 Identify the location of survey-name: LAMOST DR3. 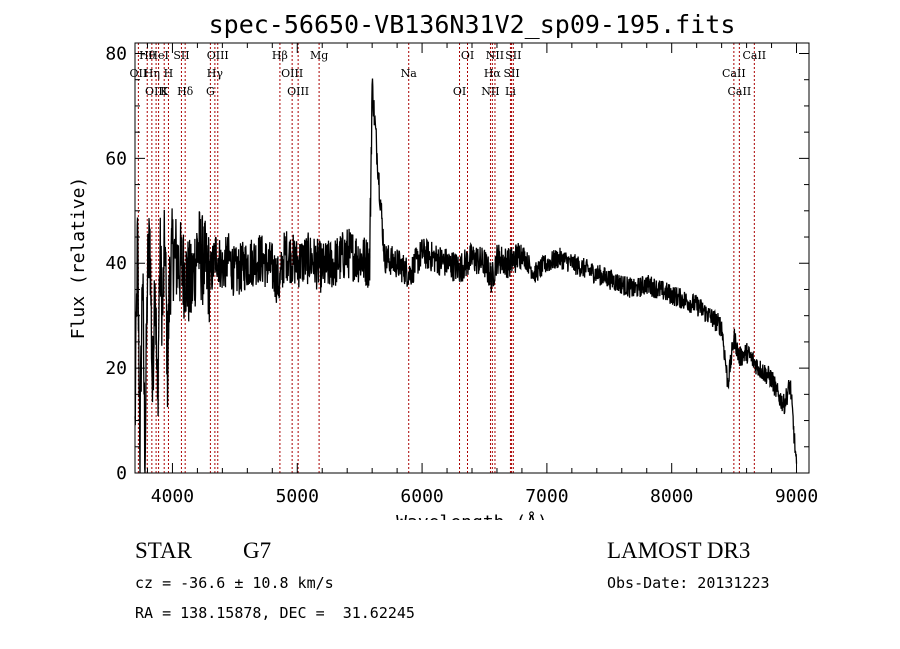
(679, 550).